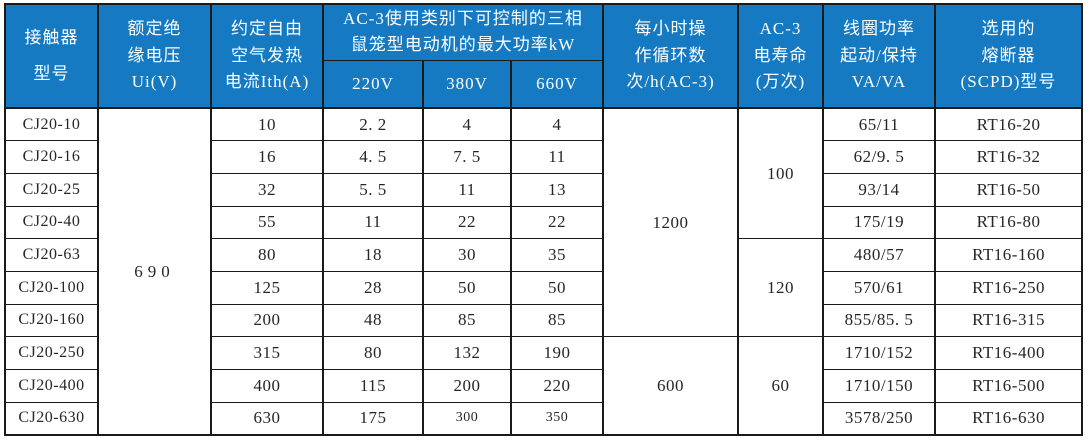 The width and height of the screenshot is (1085, 440). I want to click on table-row: CJ20-16 16 4. 5 7. 5 11 62/9. 5 RT16-32, so click(544, 157).